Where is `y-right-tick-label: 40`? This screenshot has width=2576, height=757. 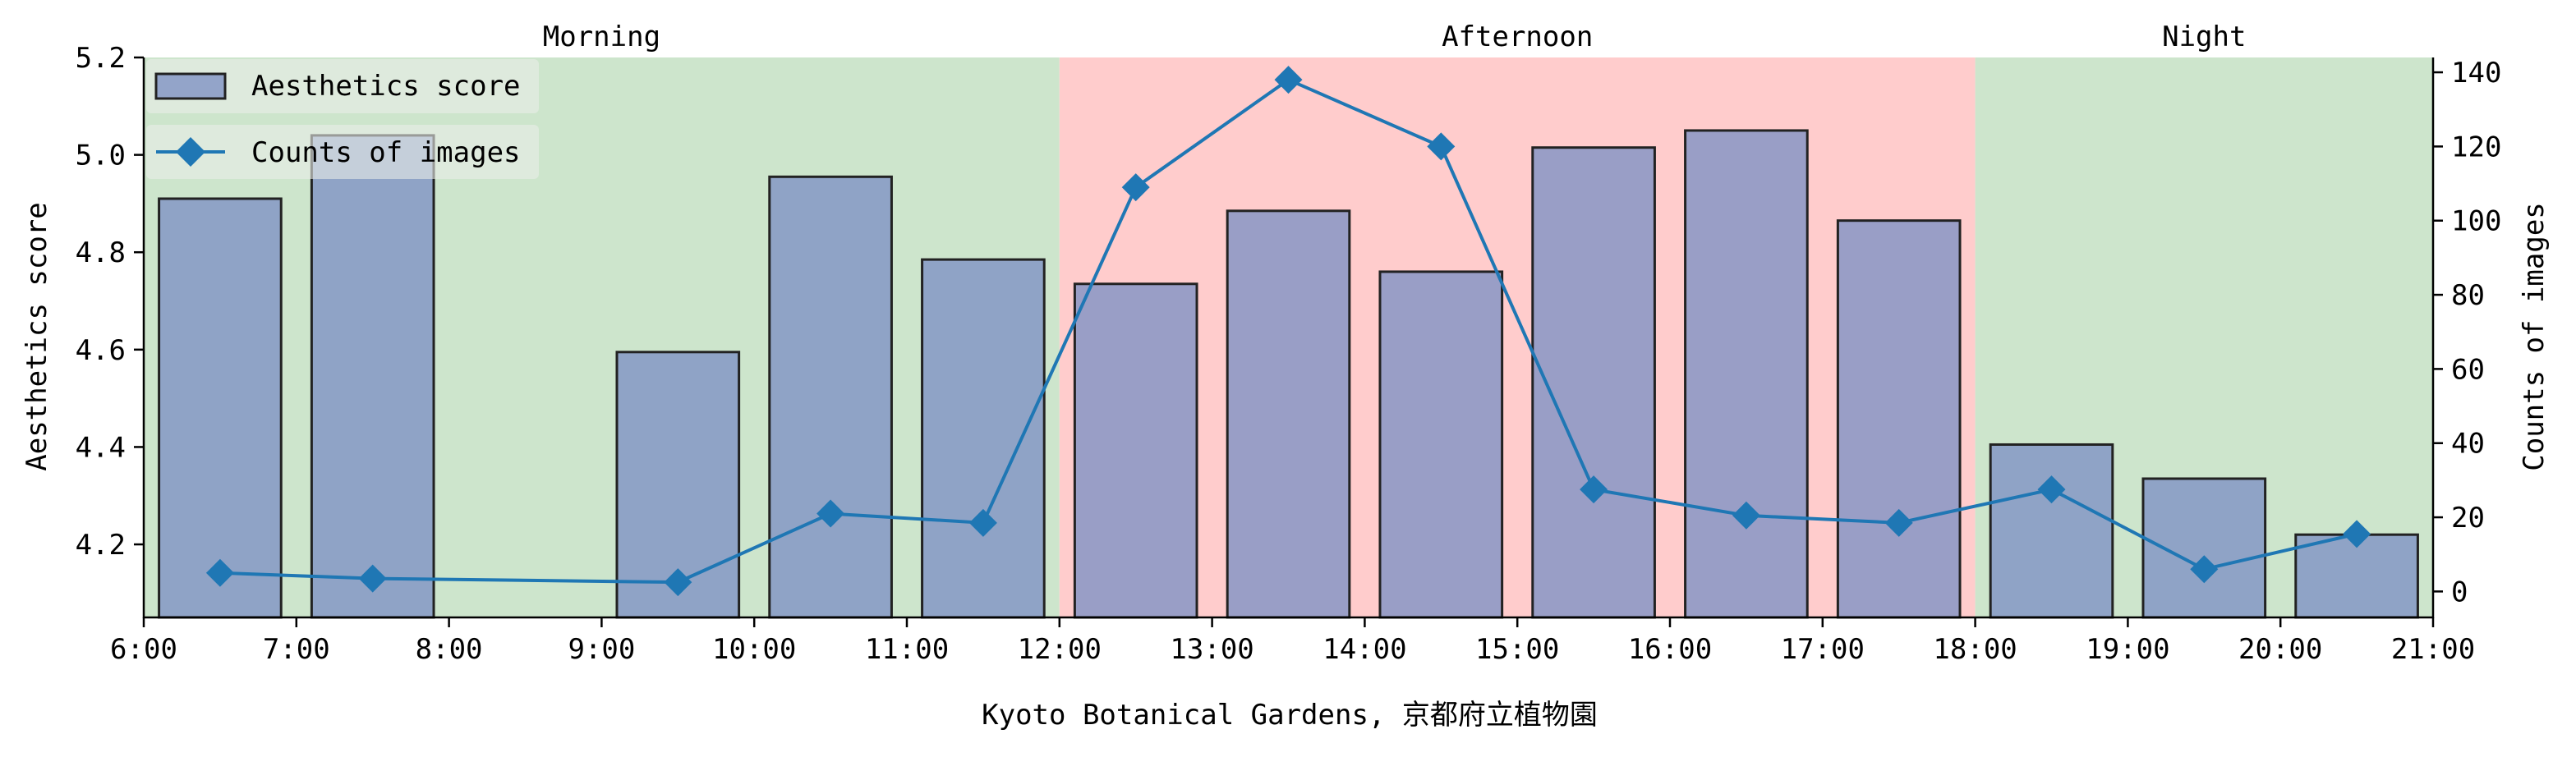 y-right-tick-label: 40 is located at coordinates (2468, 444).